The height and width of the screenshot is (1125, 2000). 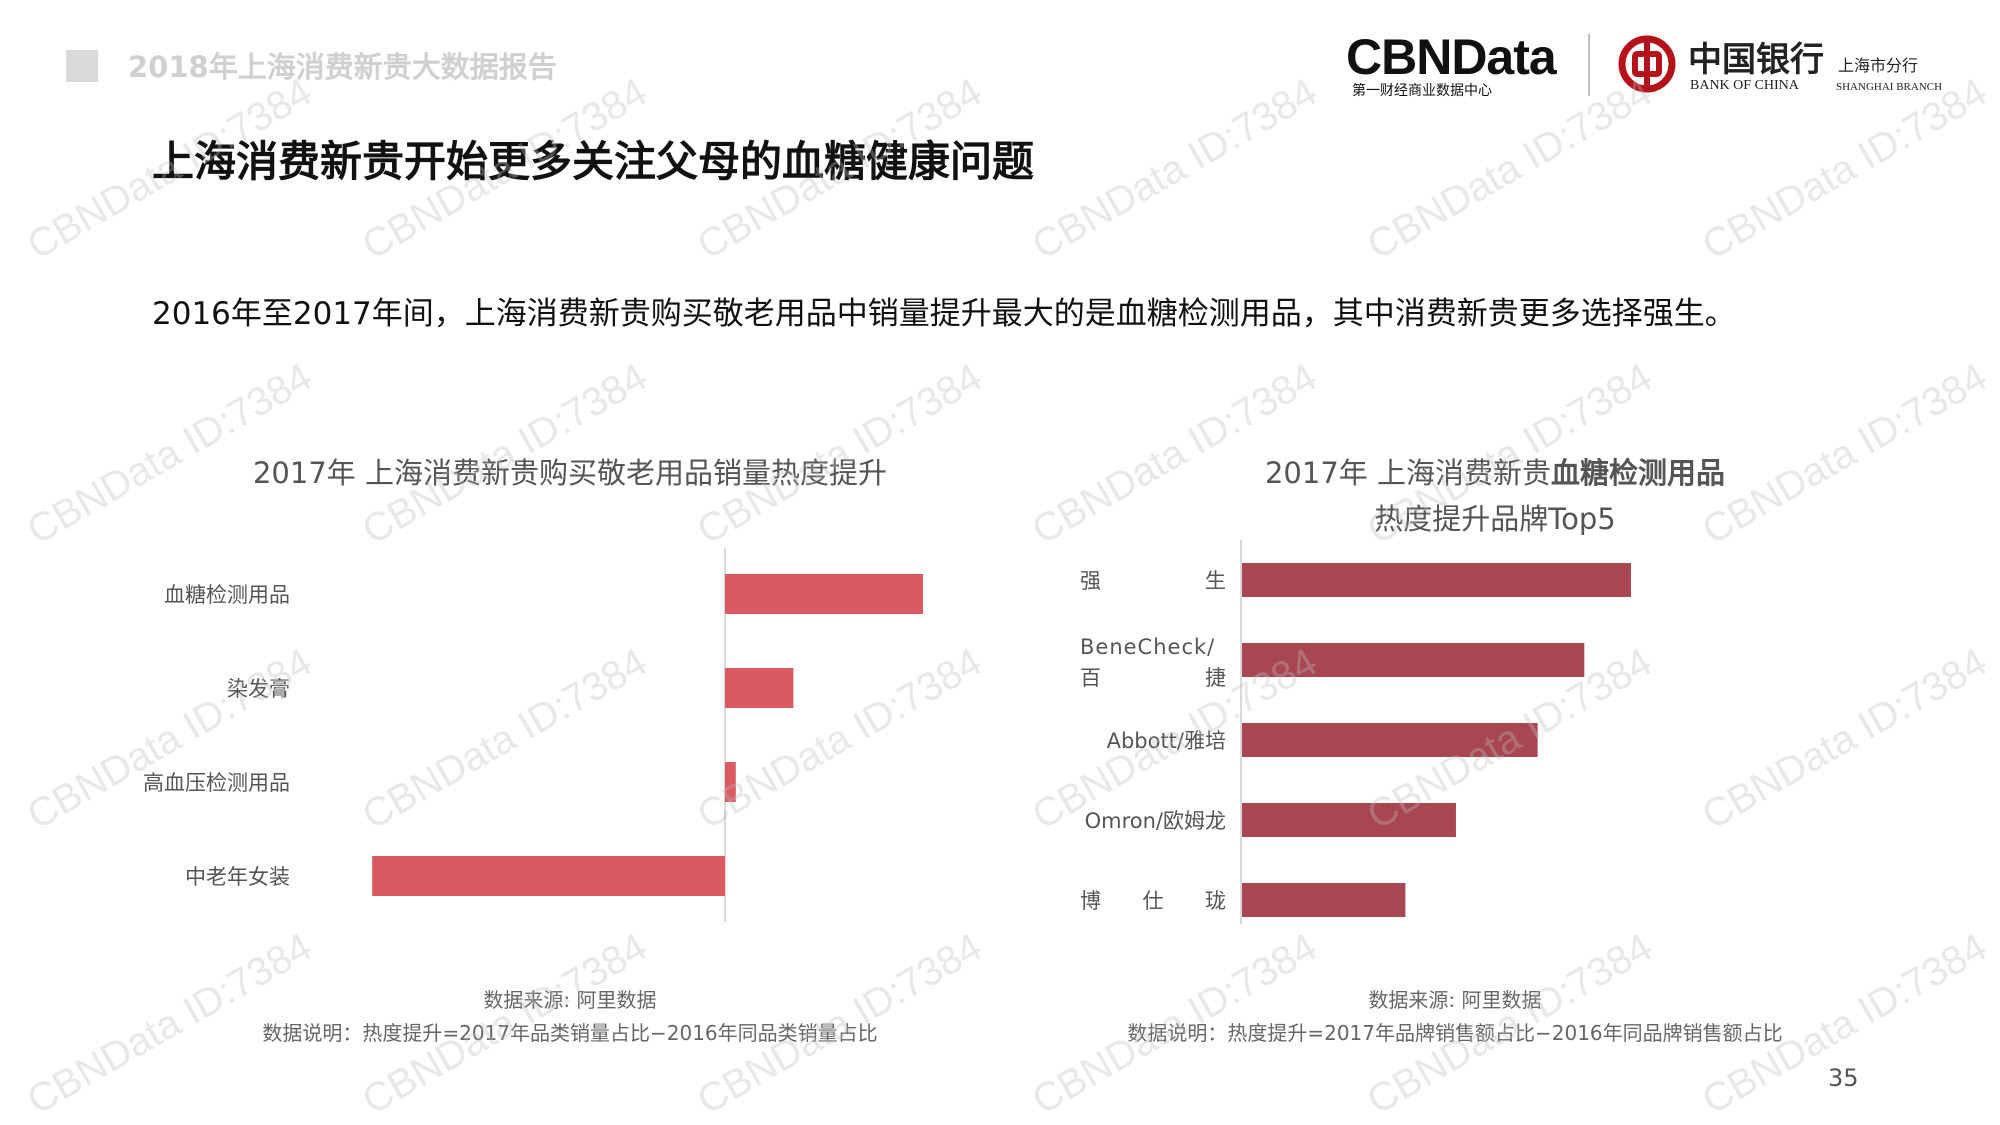 I want to click on right-chart-category-label: Abbott/雅培, so click(x=1166, y=741).